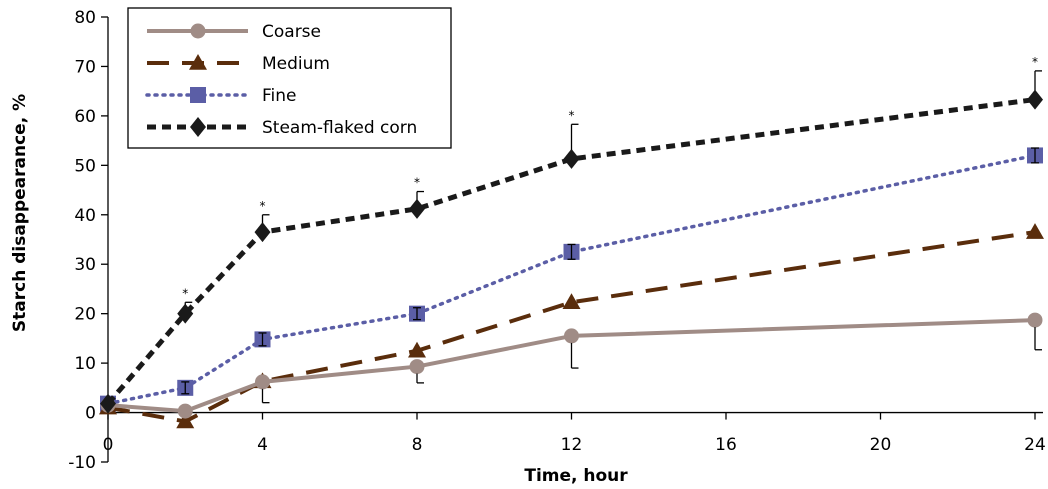 The width and height of the screenshot is (1048, 489). What do you see at coordinates (296, 64) in the screenshot?
I see `legend-label: Medium` at bounding box center [296, 64].